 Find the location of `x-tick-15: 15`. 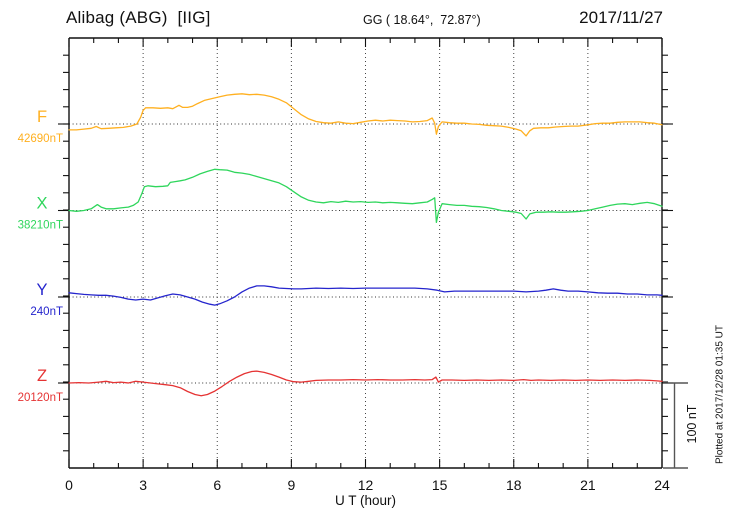

x-tick-15: 15 is located at coordinates (440, 485).